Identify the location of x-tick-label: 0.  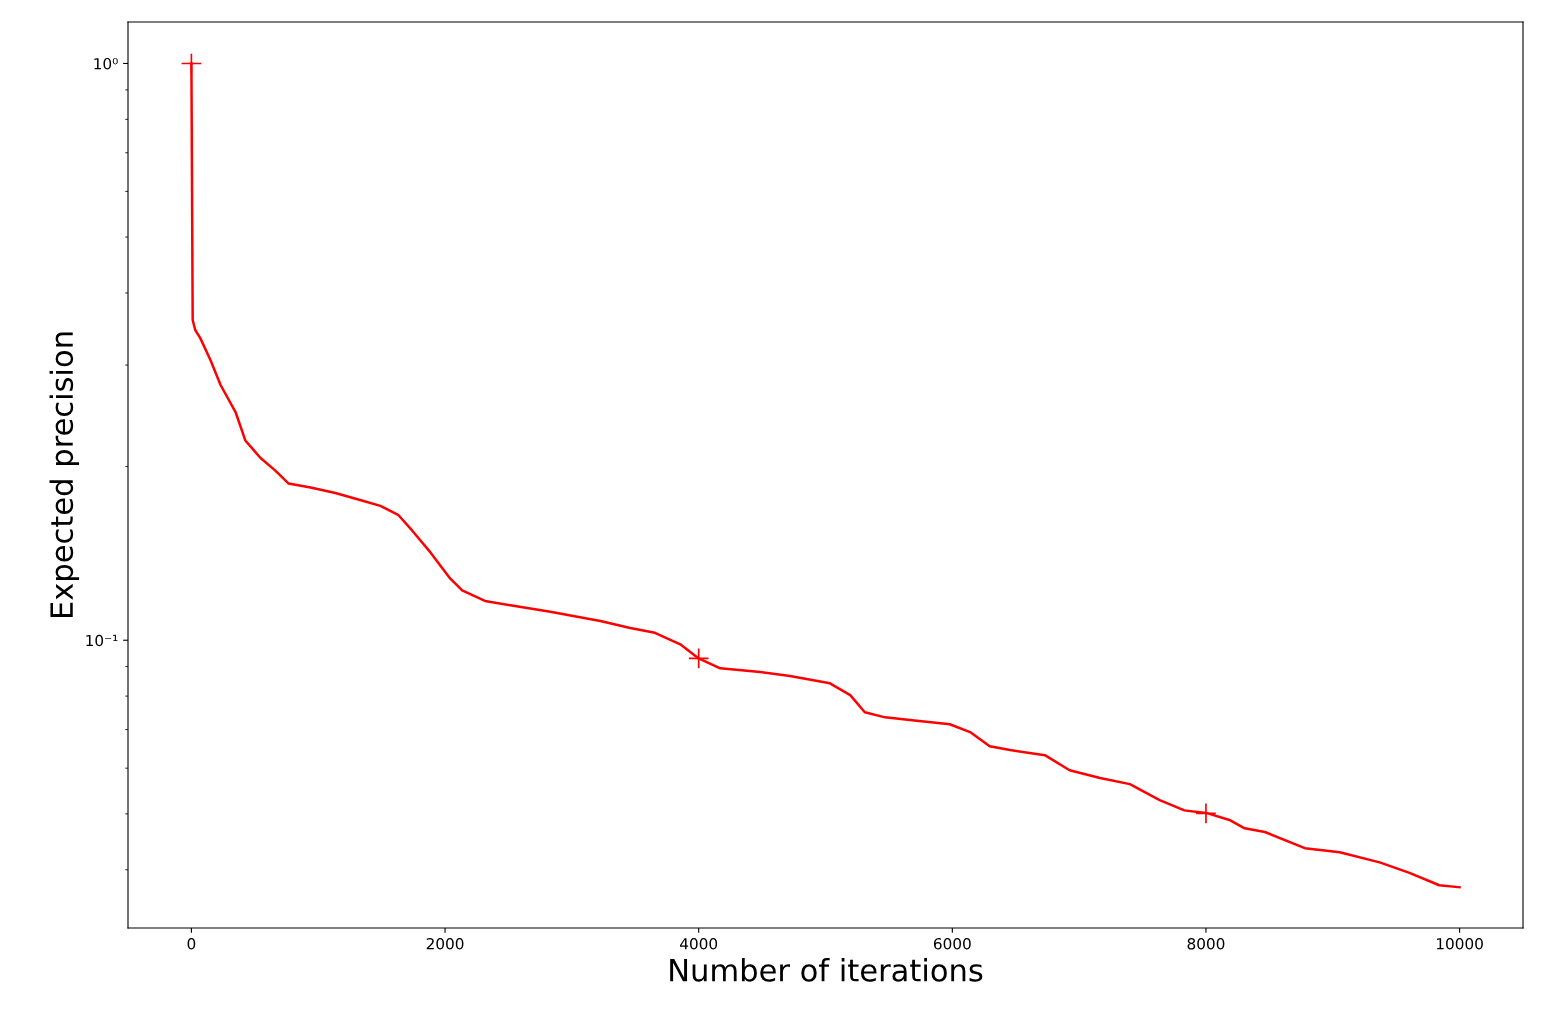
(191, 943).